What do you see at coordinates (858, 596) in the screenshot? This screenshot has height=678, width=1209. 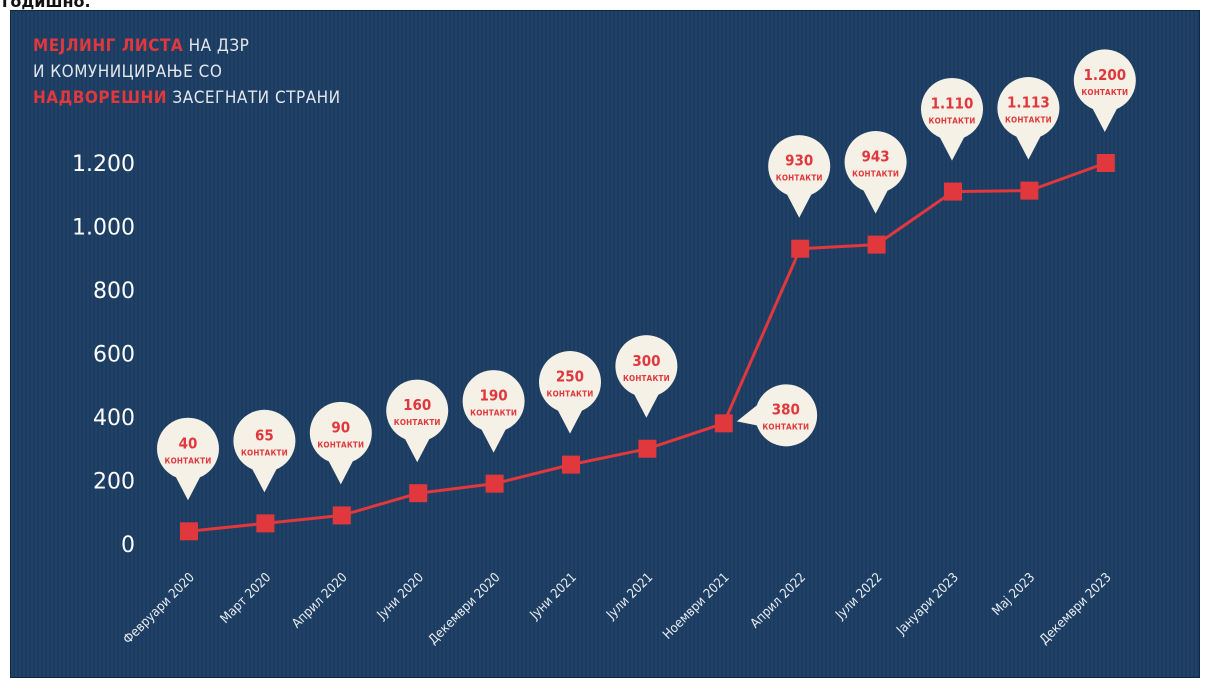 I see `x-tick-label: Јули 2022` at bounding box center [858, 596].